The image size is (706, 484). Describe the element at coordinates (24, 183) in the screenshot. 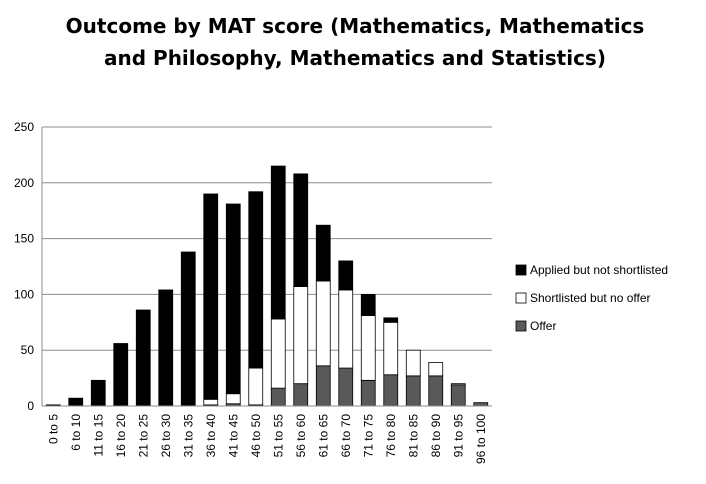

I see `y-tick-label: 200` at that location.